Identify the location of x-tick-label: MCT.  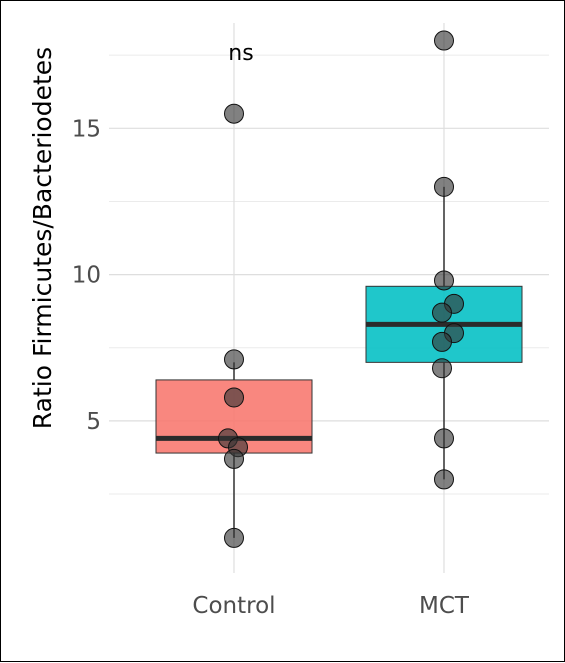
(444, 606).